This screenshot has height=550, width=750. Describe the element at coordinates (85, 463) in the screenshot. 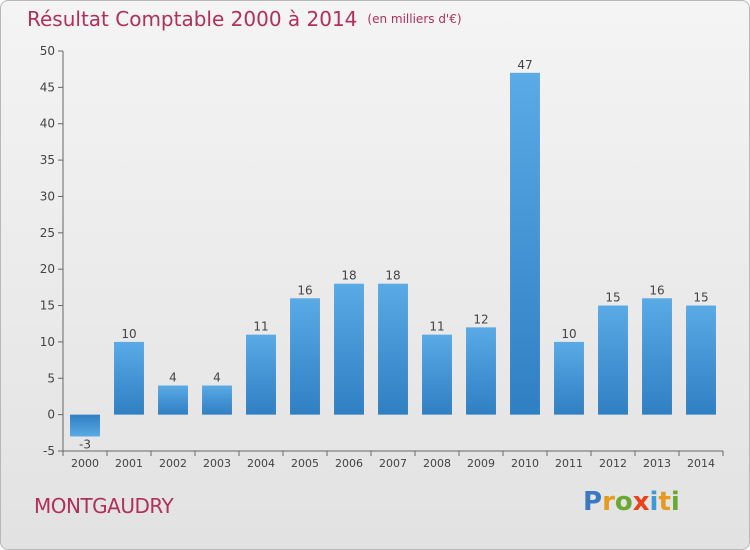

I see `x-tick-label: 2000` at that location.